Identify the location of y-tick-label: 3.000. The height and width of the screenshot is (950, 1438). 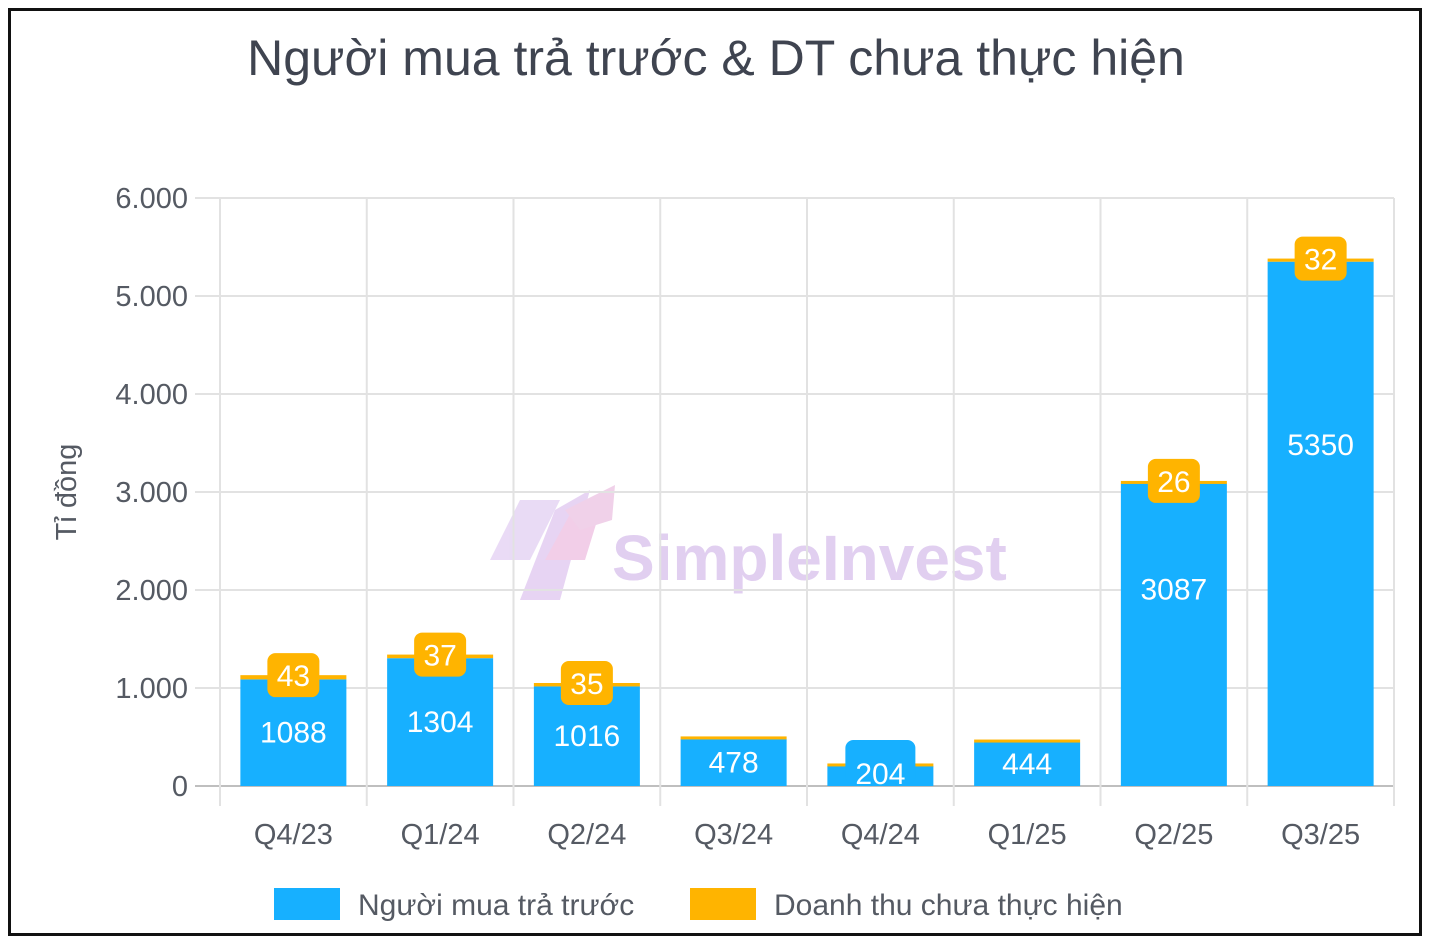
(151, 493).